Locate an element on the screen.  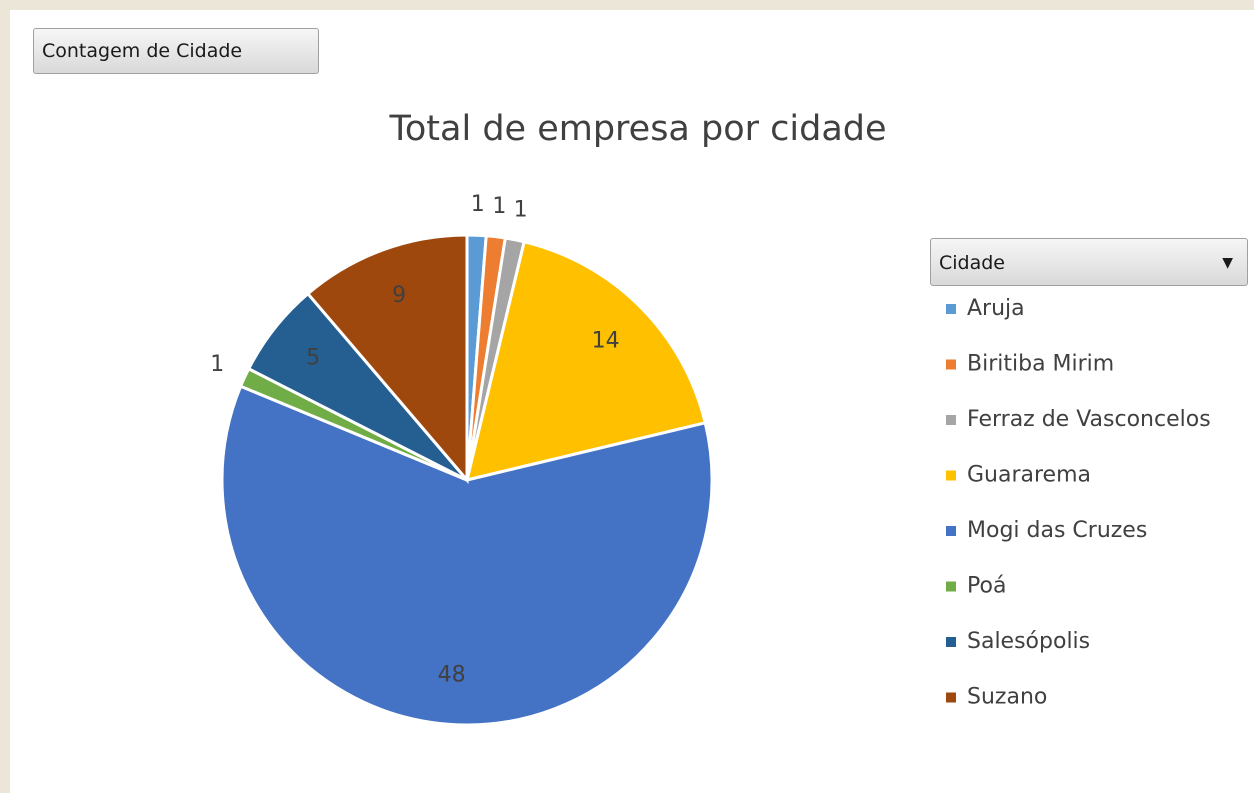
field-button: Contagem de Cidade is located at coordinates (176, 51).